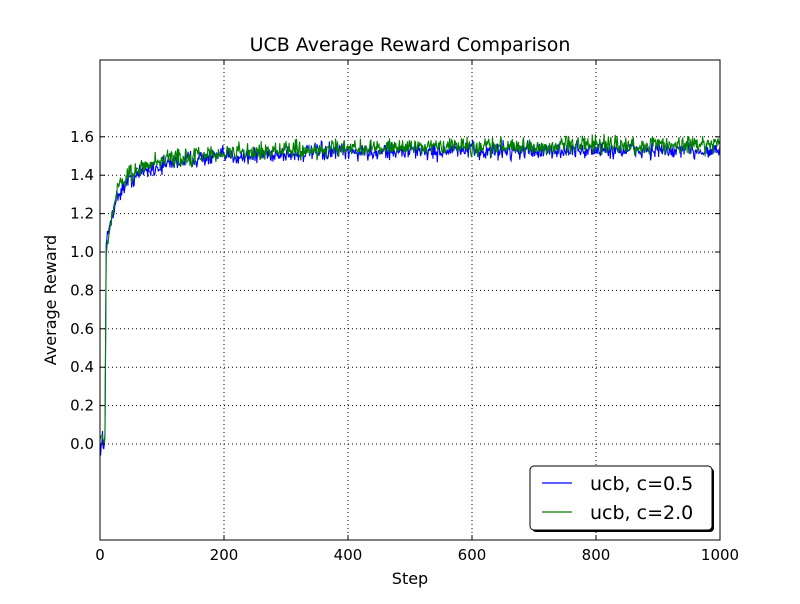  Describe the element at coordinates (472, 555) in the screenshot. I see `x-tick-label: 600` at that location.